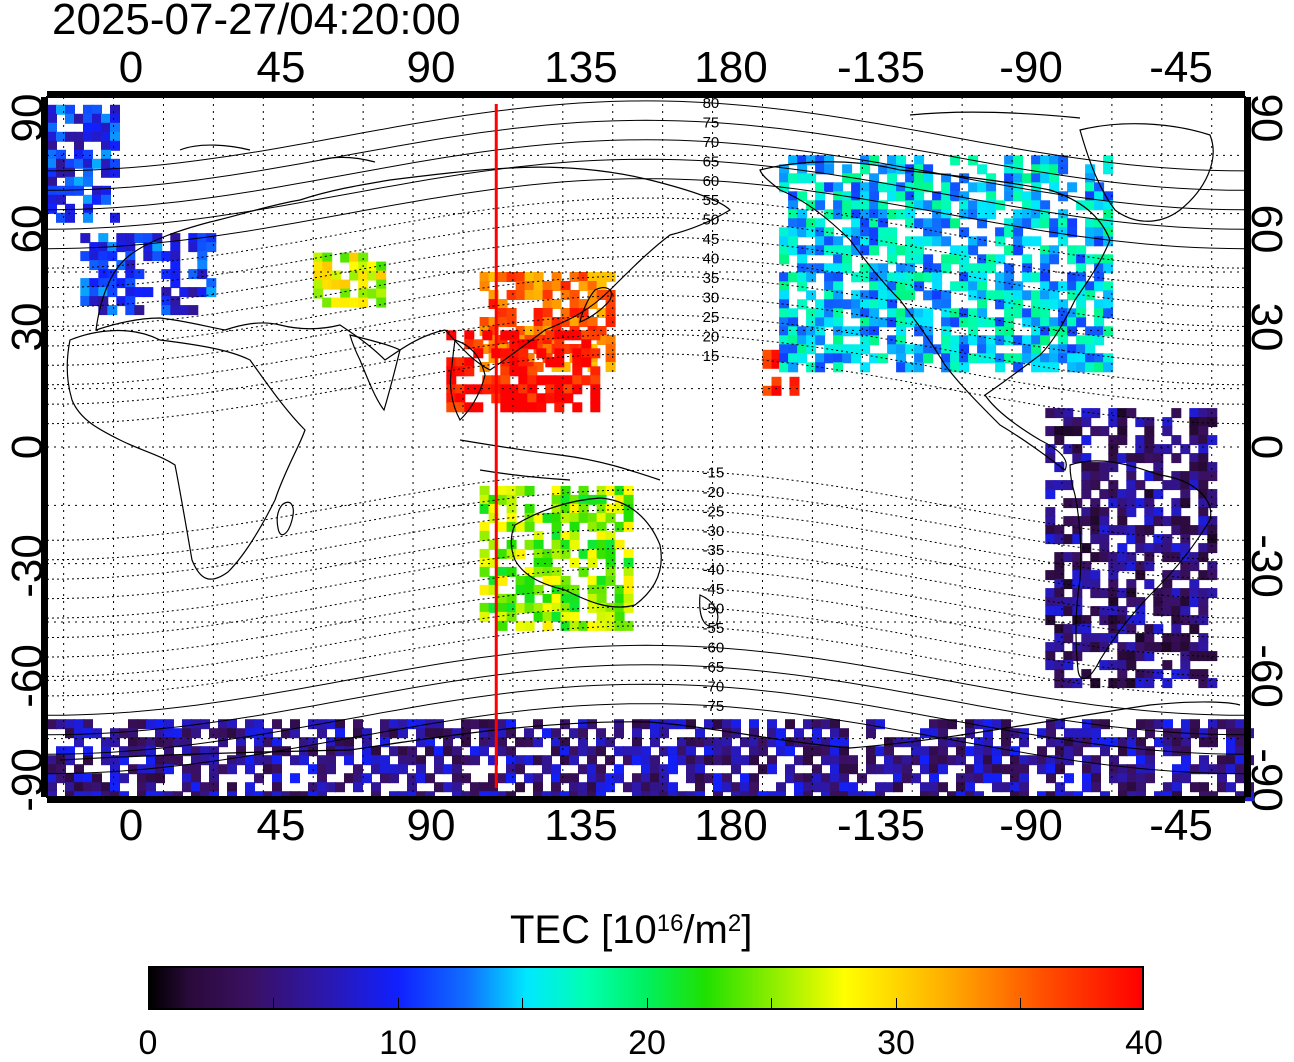  What do you see at coordinates (711, 103) in the screenshot?
I see `magnetic-latitude-label: 80` at bounding box center [711, 103].